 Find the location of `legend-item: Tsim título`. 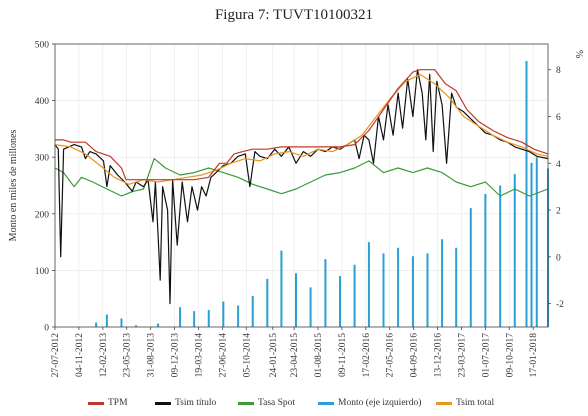

legend-item: Tsim título is located at coordinates (185, 403).